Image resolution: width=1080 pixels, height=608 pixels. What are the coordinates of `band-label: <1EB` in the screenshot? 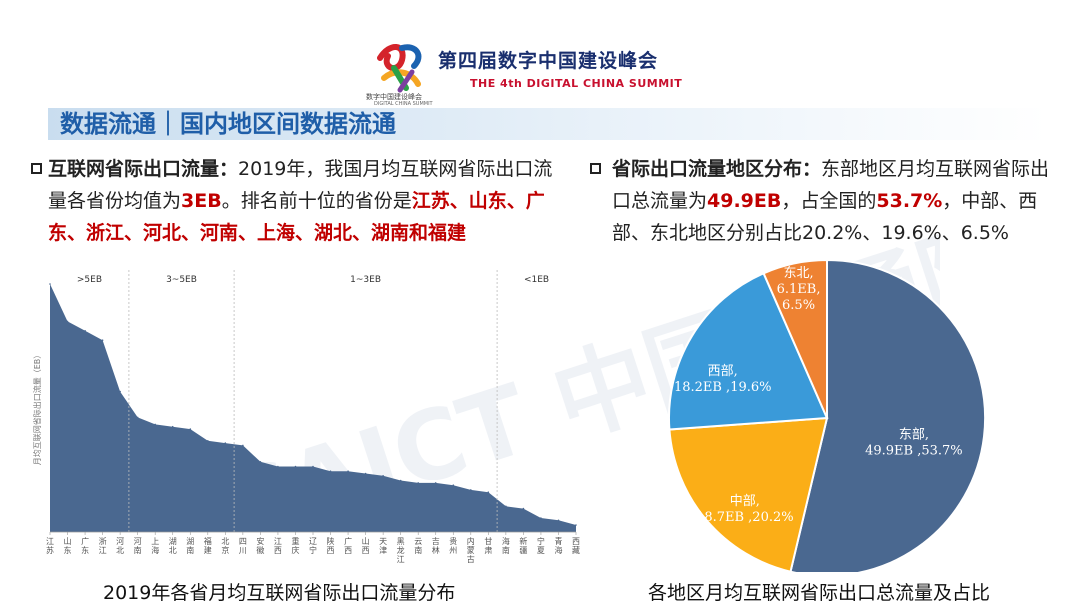 It's located at (536, 280).